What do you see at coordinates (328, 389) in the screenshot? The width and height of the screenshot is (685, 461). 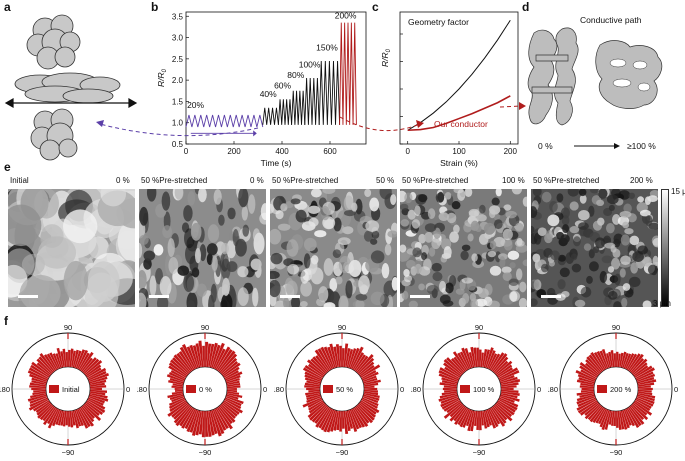 I see `legend-swatch` at bounding box center [328, 389].